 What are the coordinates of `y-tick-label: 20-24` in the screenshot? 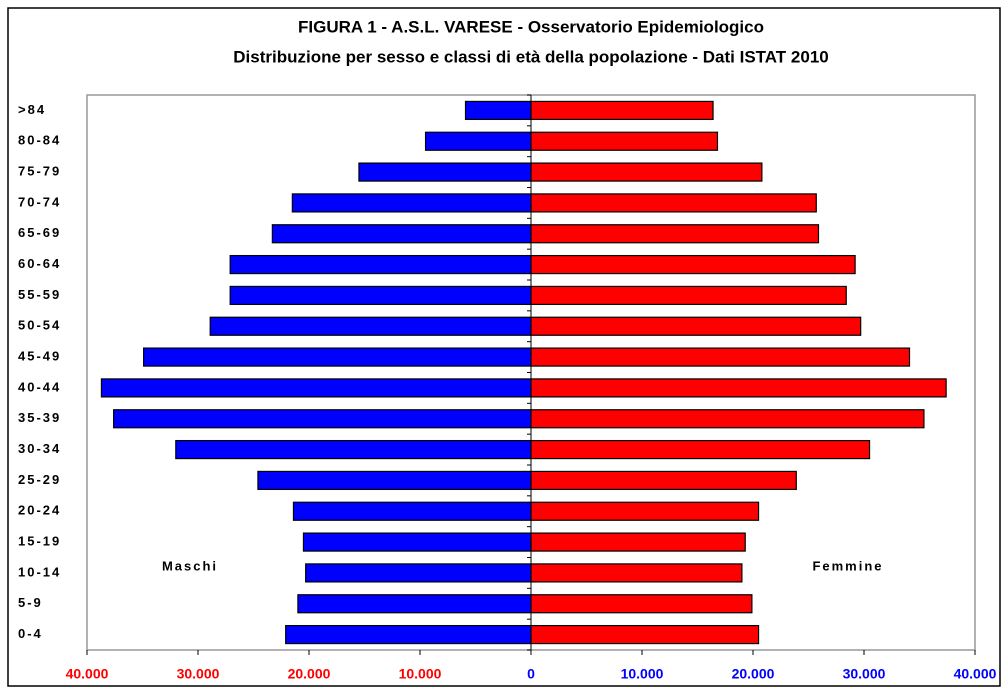 It's located at (39, 510).